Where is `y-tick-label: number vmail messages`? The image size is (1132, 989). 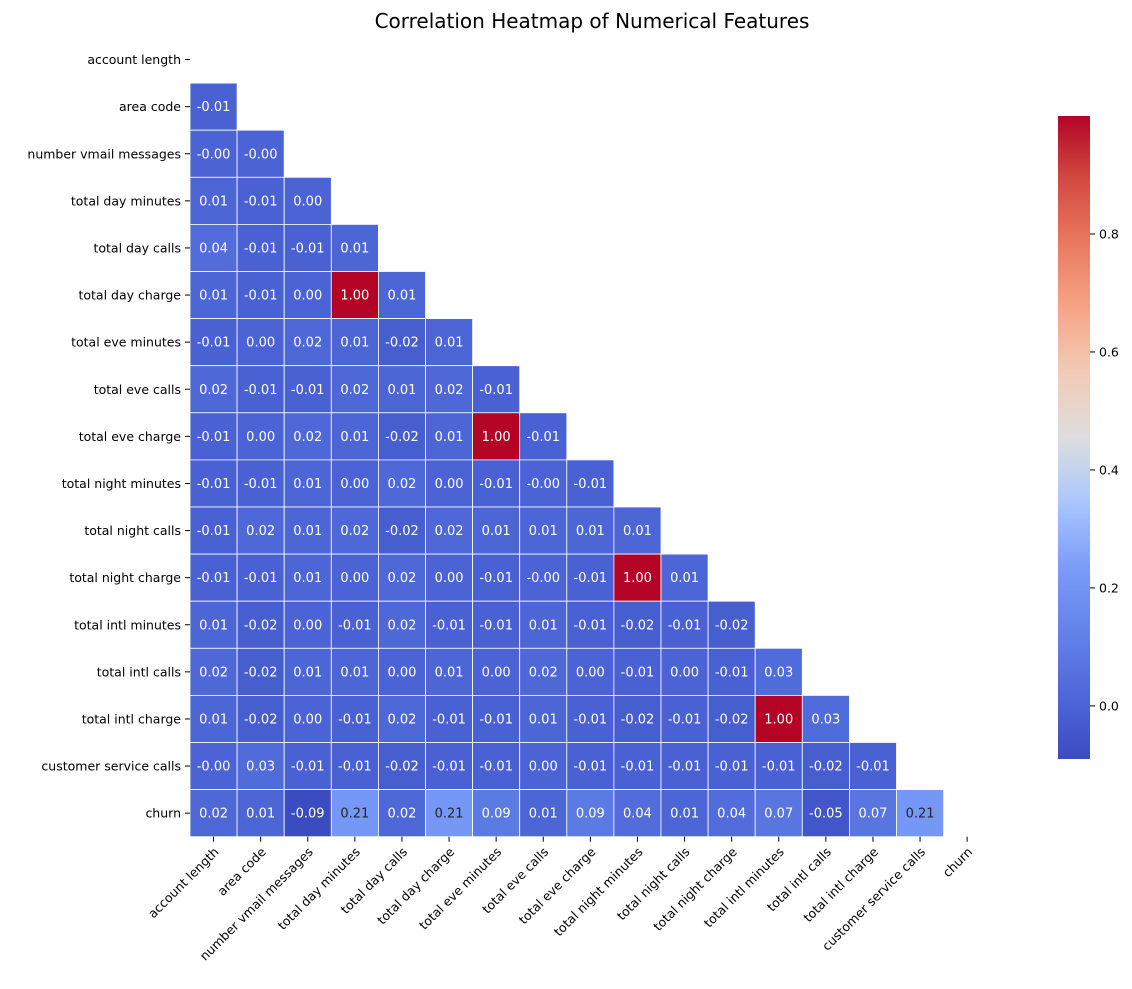
y-tick-label: number vmail messages is located at coordinates (104, 153).